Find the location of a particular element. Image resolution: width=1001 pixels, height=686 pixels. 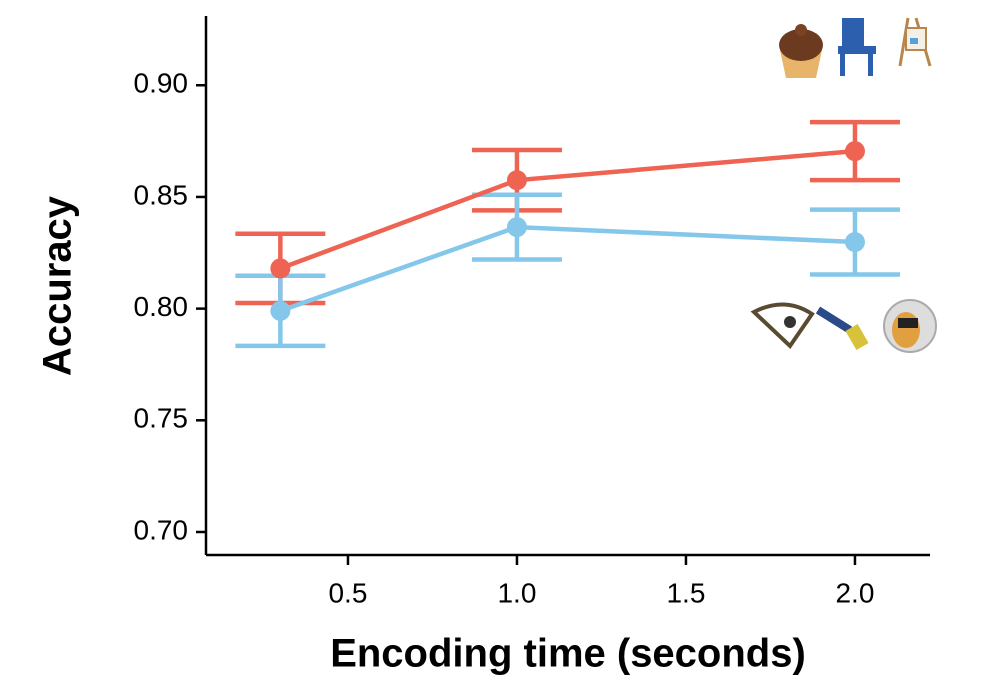

icons-right is located at coordinates (843, 326).